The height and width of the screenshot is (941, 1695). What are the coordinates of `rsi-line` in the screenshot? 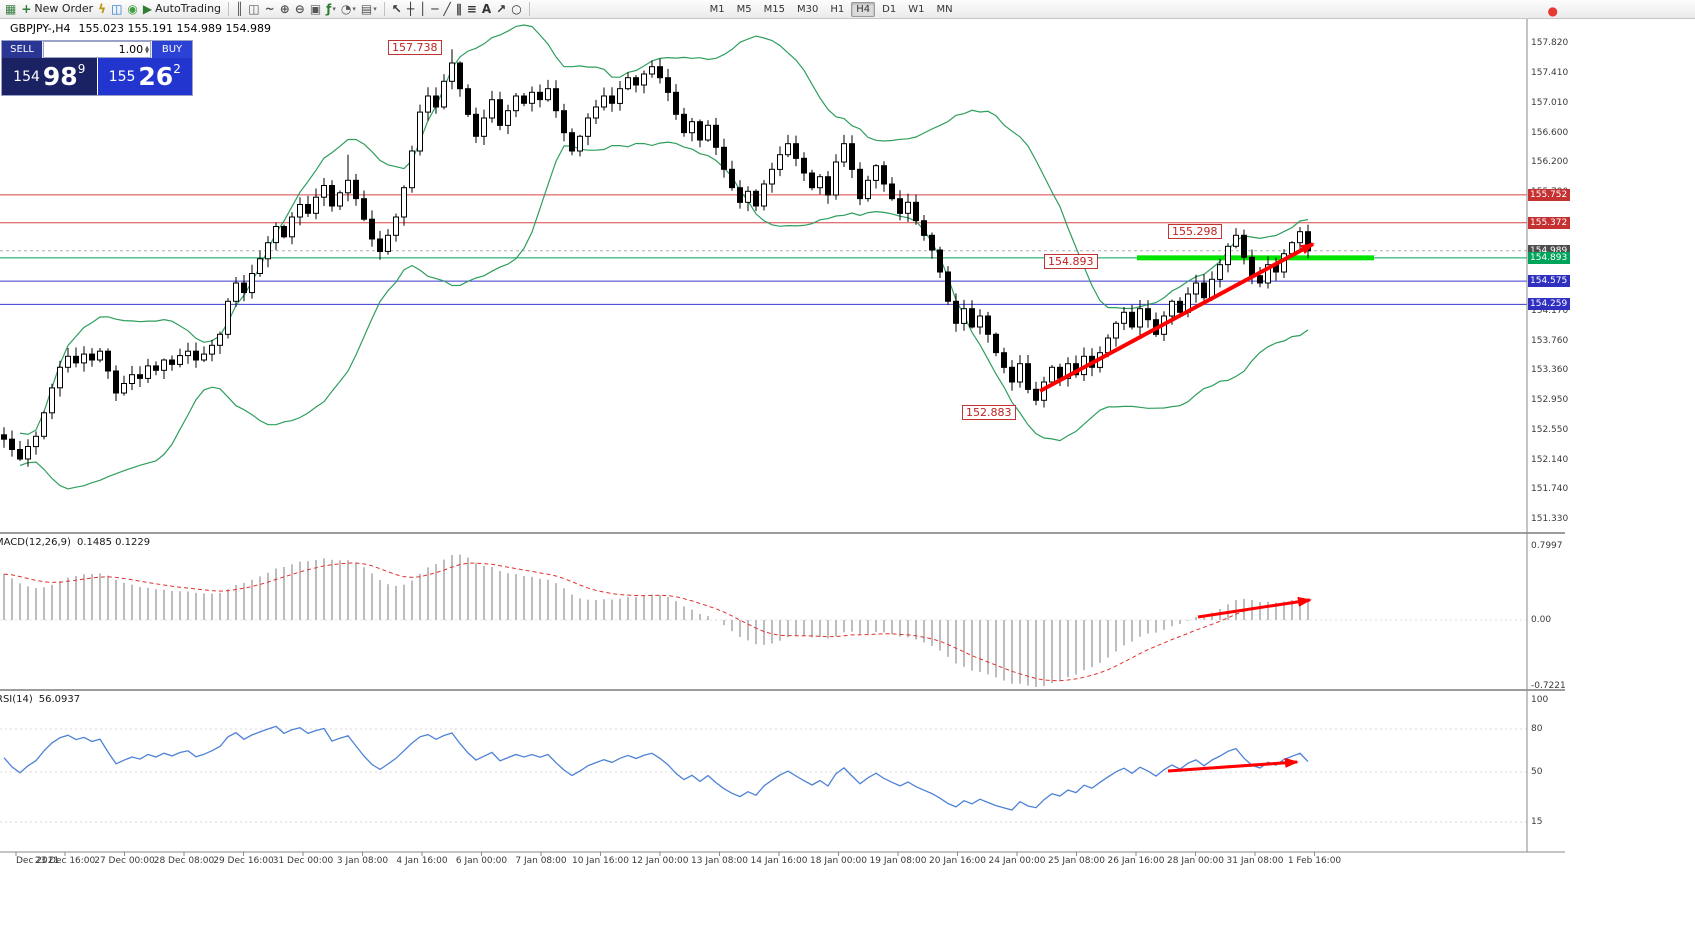 It's located at (656, 768).